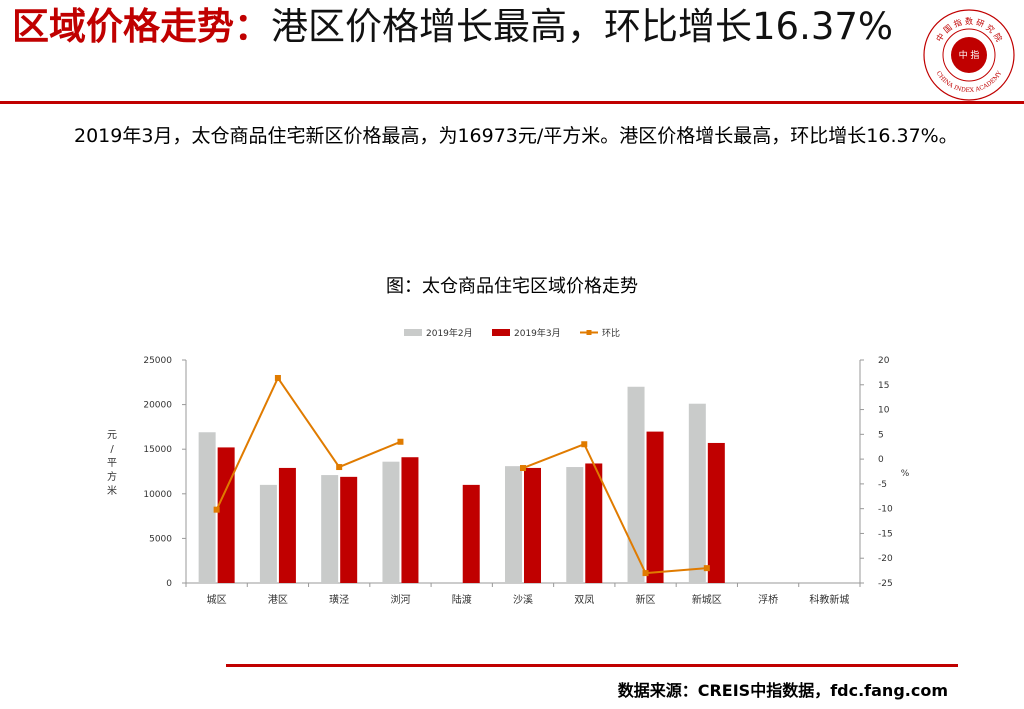  I want to click on page-title: 区域价格走势：港区价格增长最高，环比增长16.37%, so click(457, 27).